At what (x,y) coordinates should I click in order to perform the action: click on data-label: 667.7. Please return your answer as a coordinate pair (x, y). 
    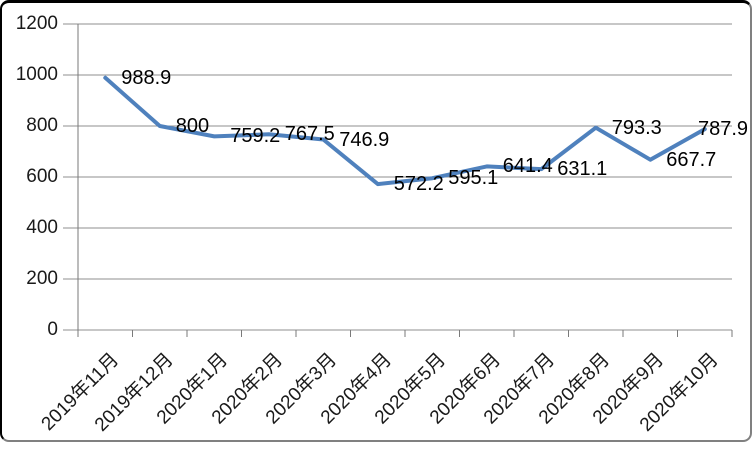
    Looking at the image, I should click on (691, 159).